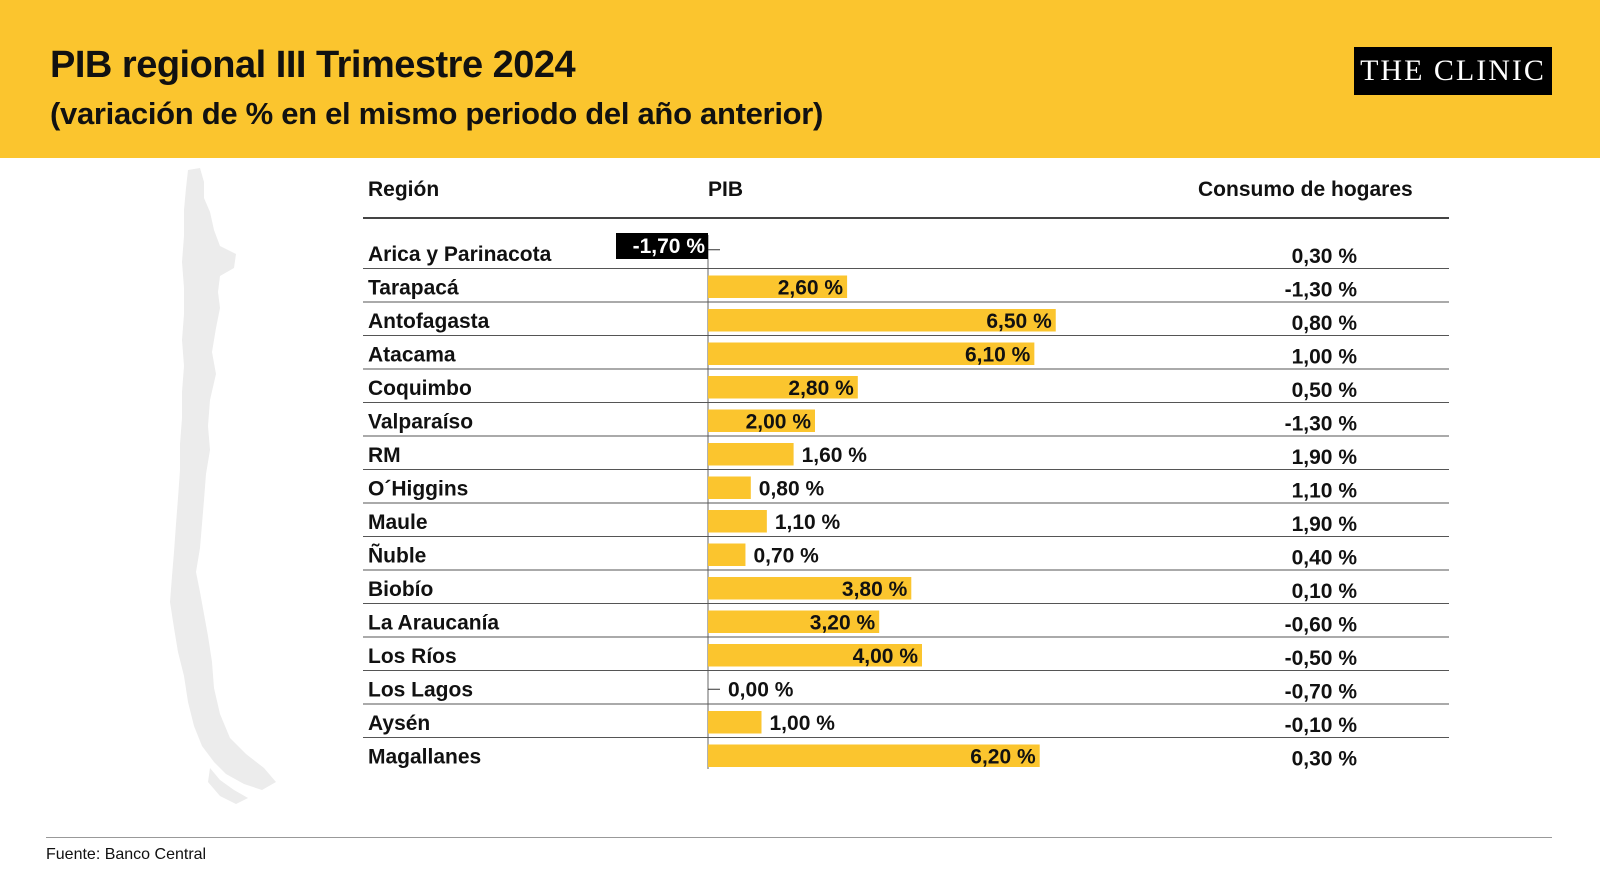 This screenshot has width=1600, height=888. What do you see at coordinates (420, 388) in the screenshot?
I see `region-label: Coquimbo` at bounding box center [420, 388].